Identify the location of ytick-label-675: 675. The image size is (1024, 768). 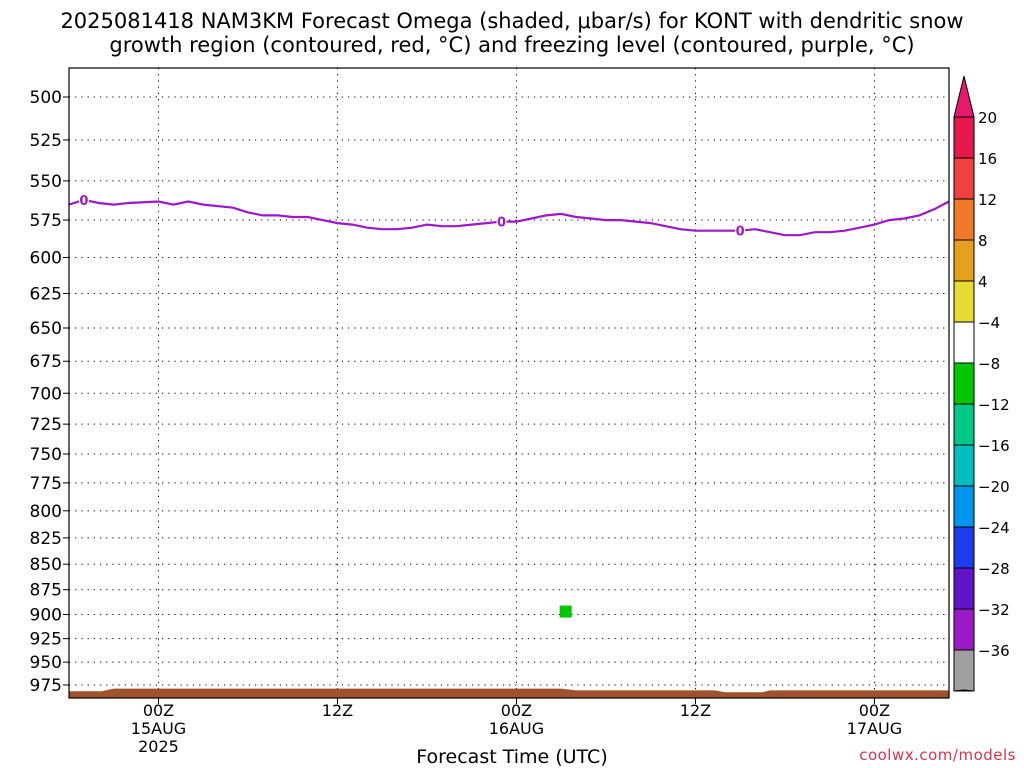
(46, 362).